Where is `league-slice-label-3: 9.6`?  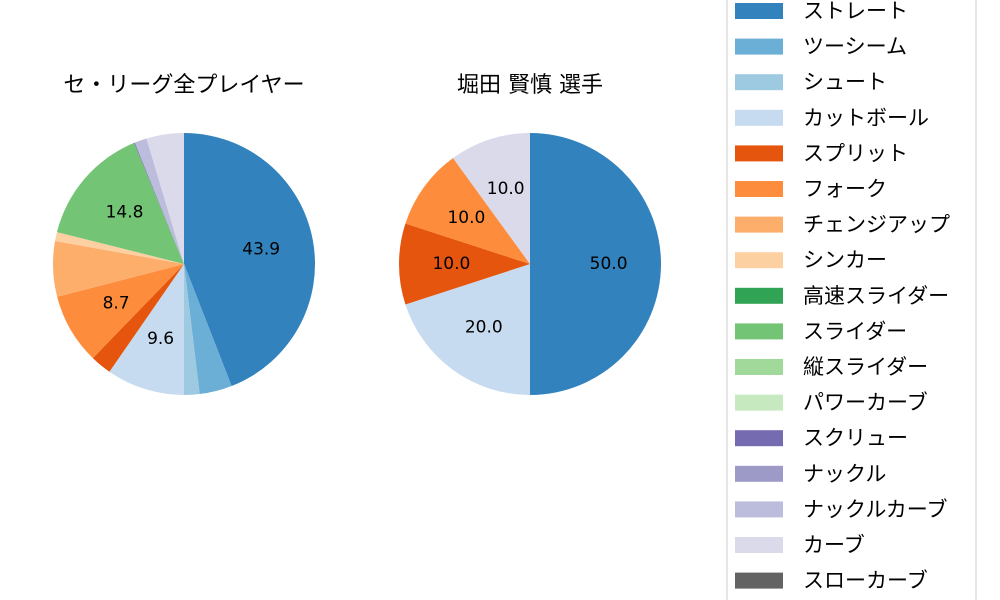 league-slice-label-3: 9.6 is located at coordinates (160, 339).